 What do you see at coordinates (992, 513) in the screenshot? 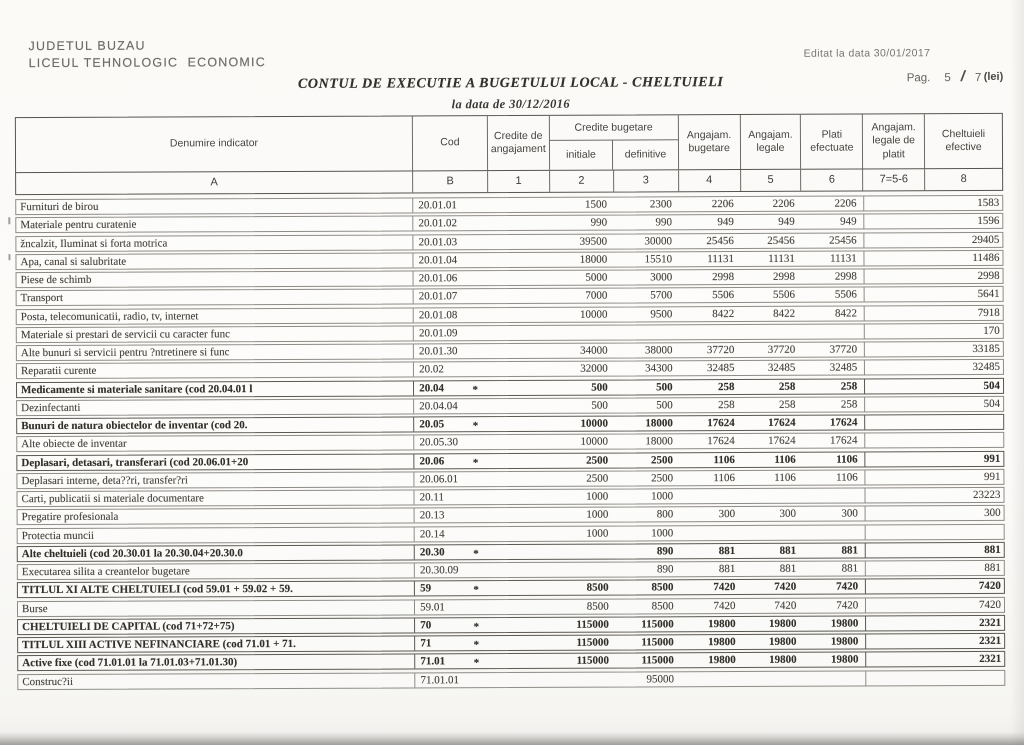
I see `cell-cheltuieli-efective: 300` at bounding box center [992, 513].